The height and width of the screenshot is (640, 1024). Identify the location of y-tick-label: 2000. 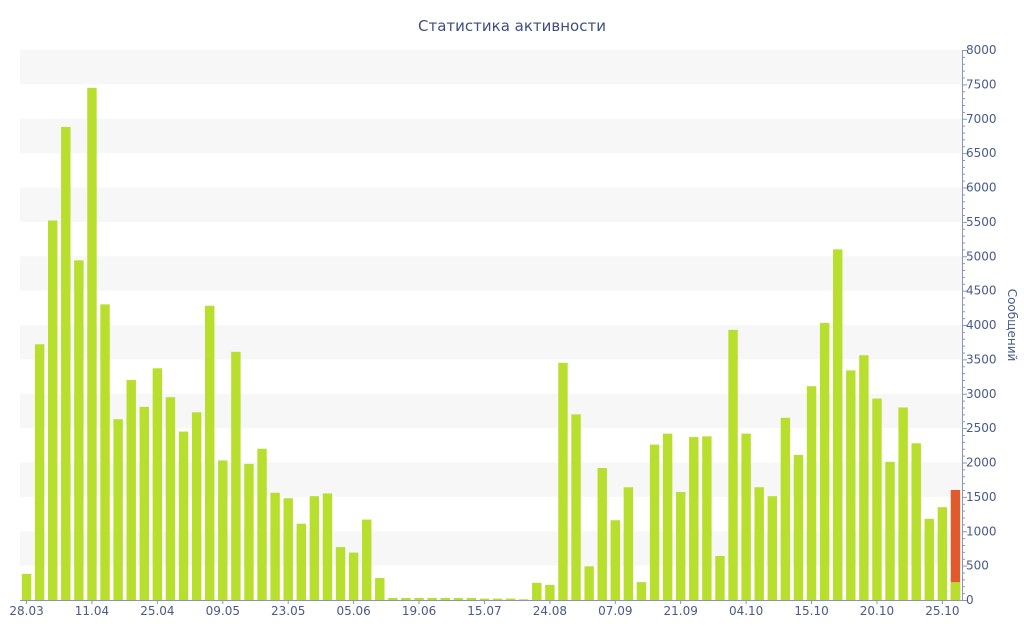
(981, 463).